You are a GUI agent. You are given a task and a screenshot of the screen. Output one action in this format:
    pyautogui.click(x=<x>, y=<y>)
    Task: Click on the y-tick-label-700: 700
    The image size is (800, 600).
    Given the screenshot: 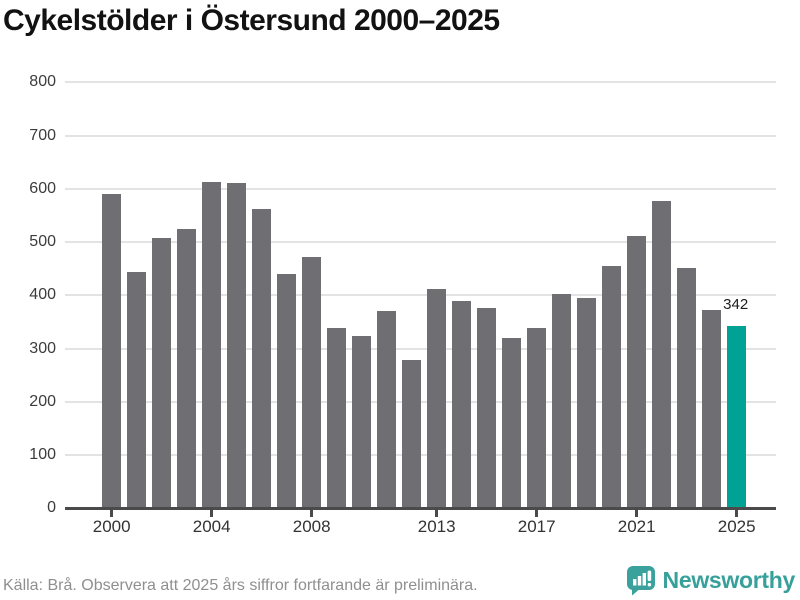 What is the action you would take?
    pyautogui.click(x=42, y=135)
    